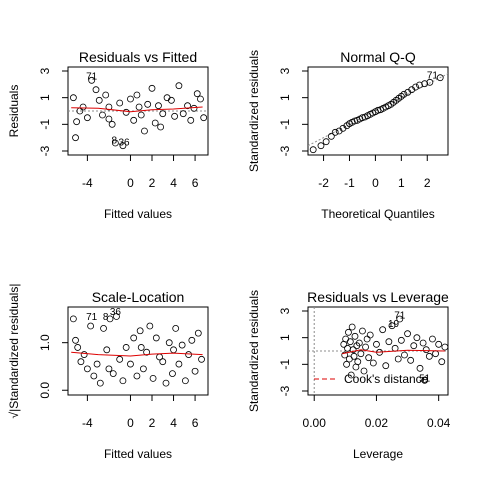  Describe the element at coordinates (378, 454) in the screenshot. I see `x-axis-label: Leverage` at that location.